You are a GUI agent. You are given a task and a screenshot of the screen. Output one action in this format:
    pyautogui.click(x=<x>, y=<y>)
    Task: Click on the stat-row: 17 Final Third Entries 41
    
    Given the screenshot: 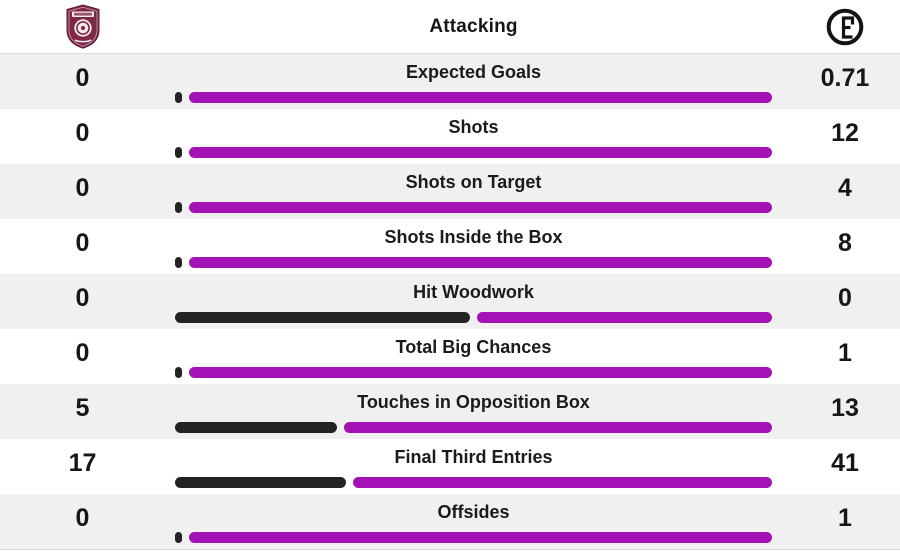 What is the action you would take?
    pyautogui.click(x=450, y=466)
    